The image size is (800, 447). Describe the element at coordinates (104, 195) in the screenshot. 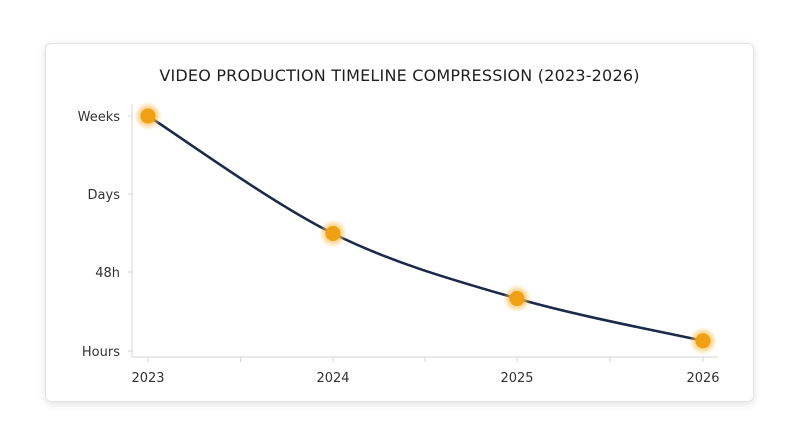

I see `y-tick-label: Days` at that location.